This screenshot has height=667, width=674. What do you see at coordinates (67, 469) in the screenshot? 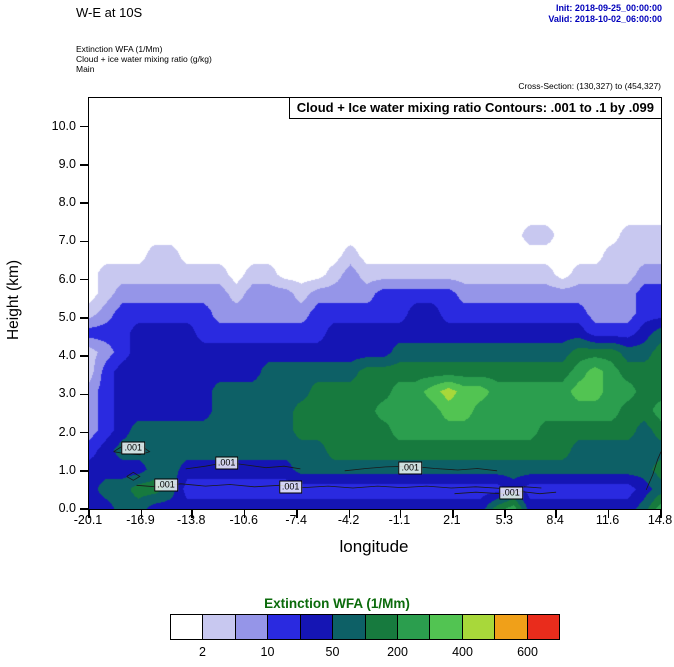
I see `y-tick-label: 1.0` at bounding box center [67, 469].